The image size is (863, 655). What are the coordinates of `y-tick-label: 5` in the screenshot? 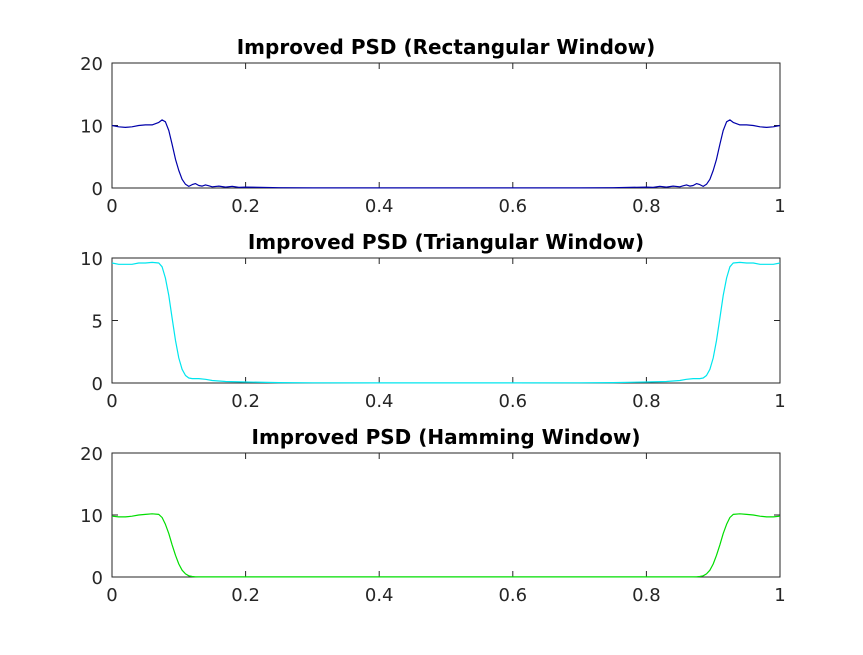 It's located at (97, 322).